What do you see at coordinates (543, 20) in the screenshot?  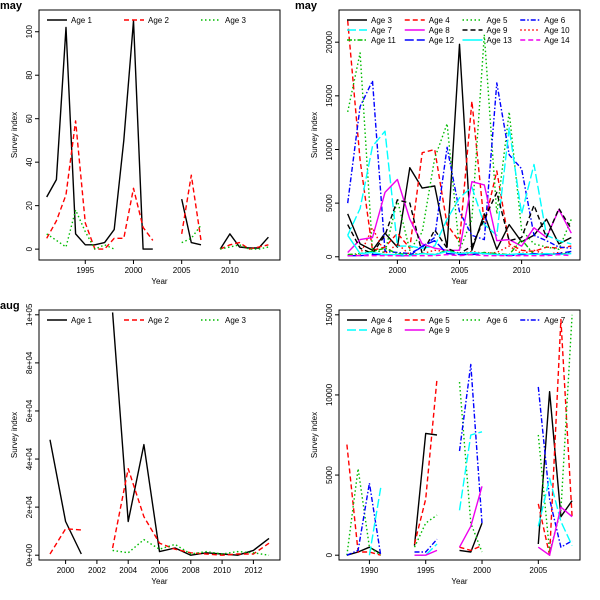 I see `legend-entry: Age 6` at bounding box center [543, 20].